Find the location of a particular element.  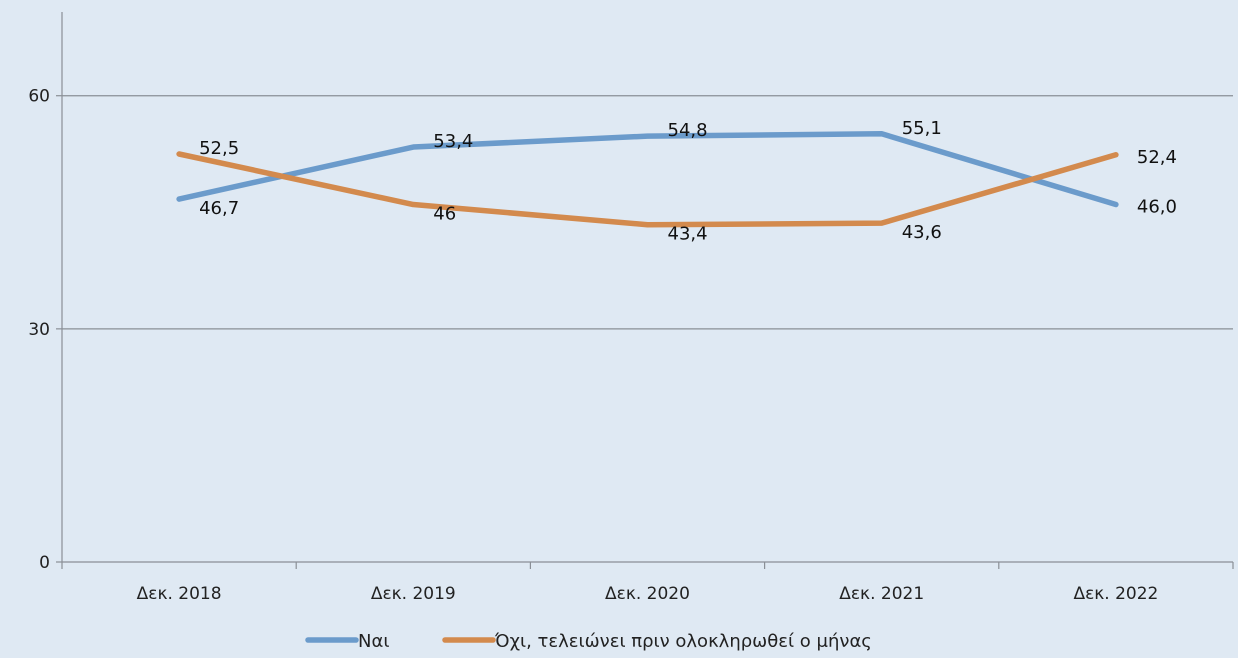

y-tick-label-0: 0 is located at coordinates (44, 563).